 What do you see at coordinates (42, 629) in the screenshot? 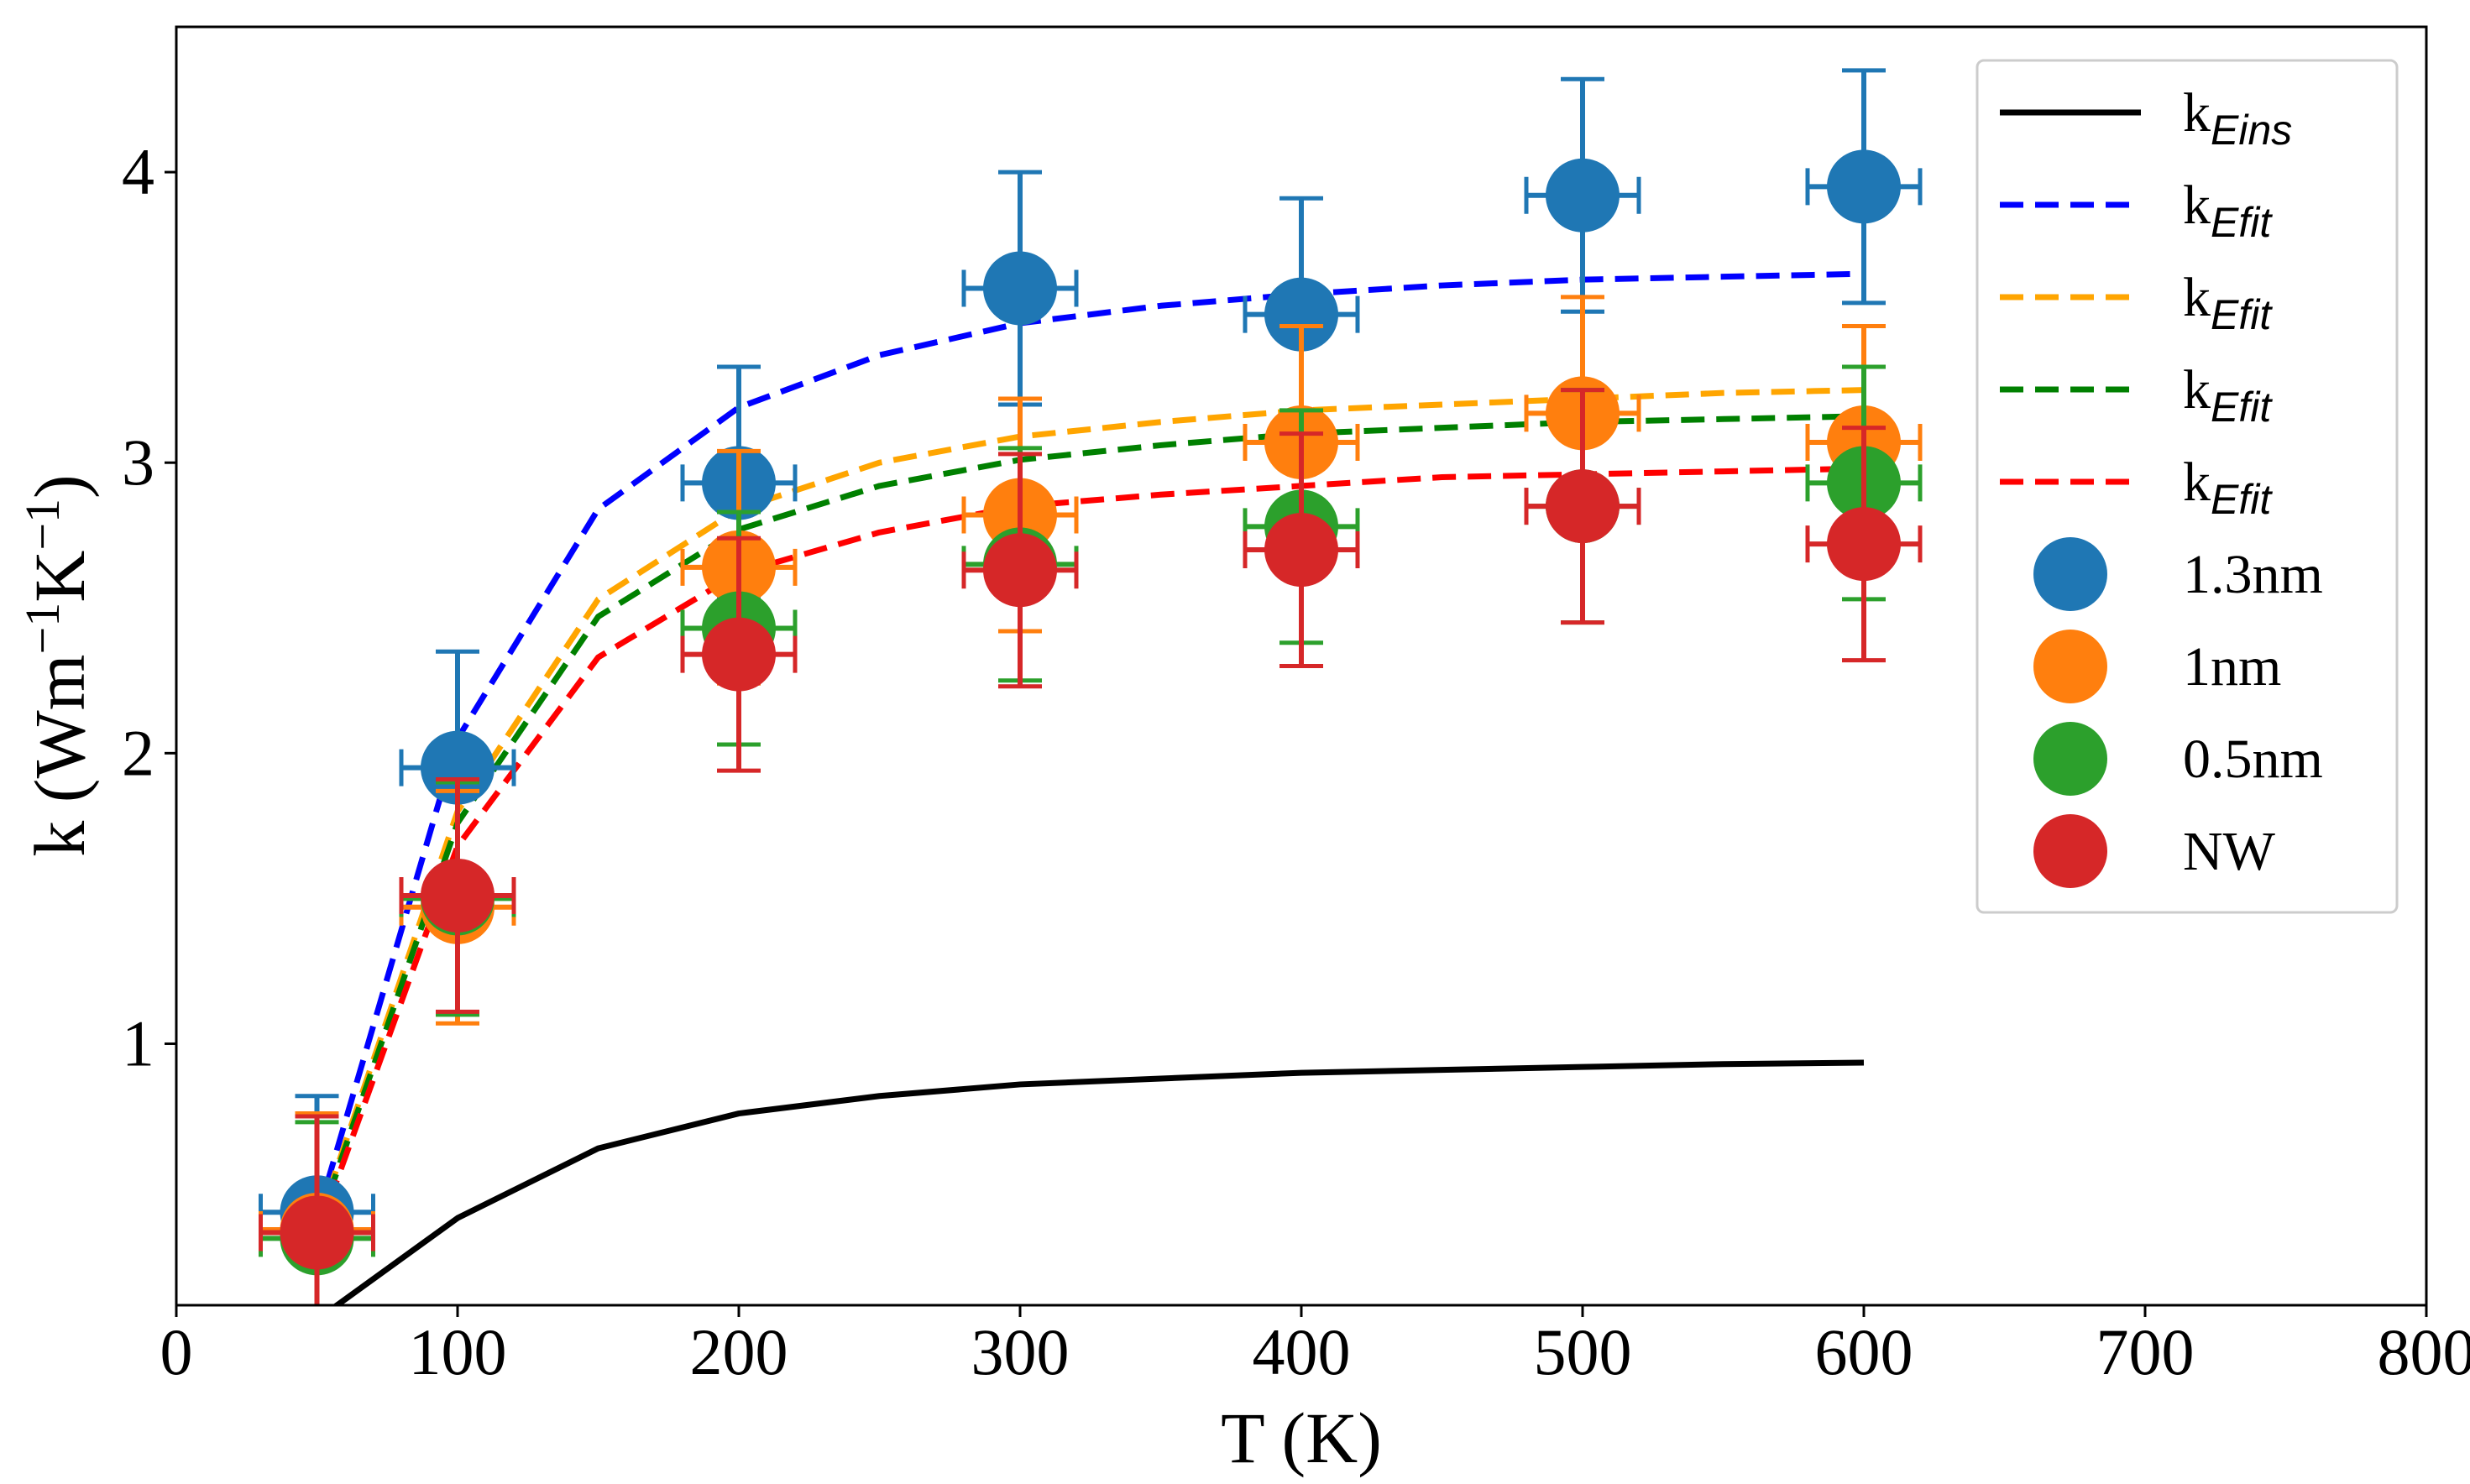
I see `y-axis-title-exp1: −1` at bounding box center [42, 629].